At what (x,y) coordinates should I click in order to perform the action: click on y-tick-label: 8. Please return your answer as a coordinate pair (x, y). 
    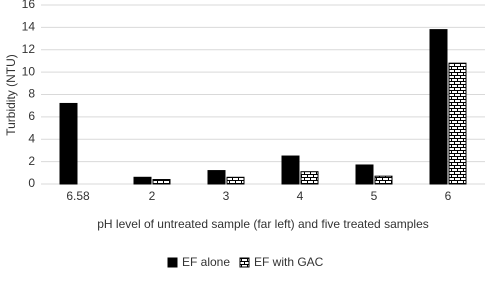
    Looking at the image, I should click on (31, 94).